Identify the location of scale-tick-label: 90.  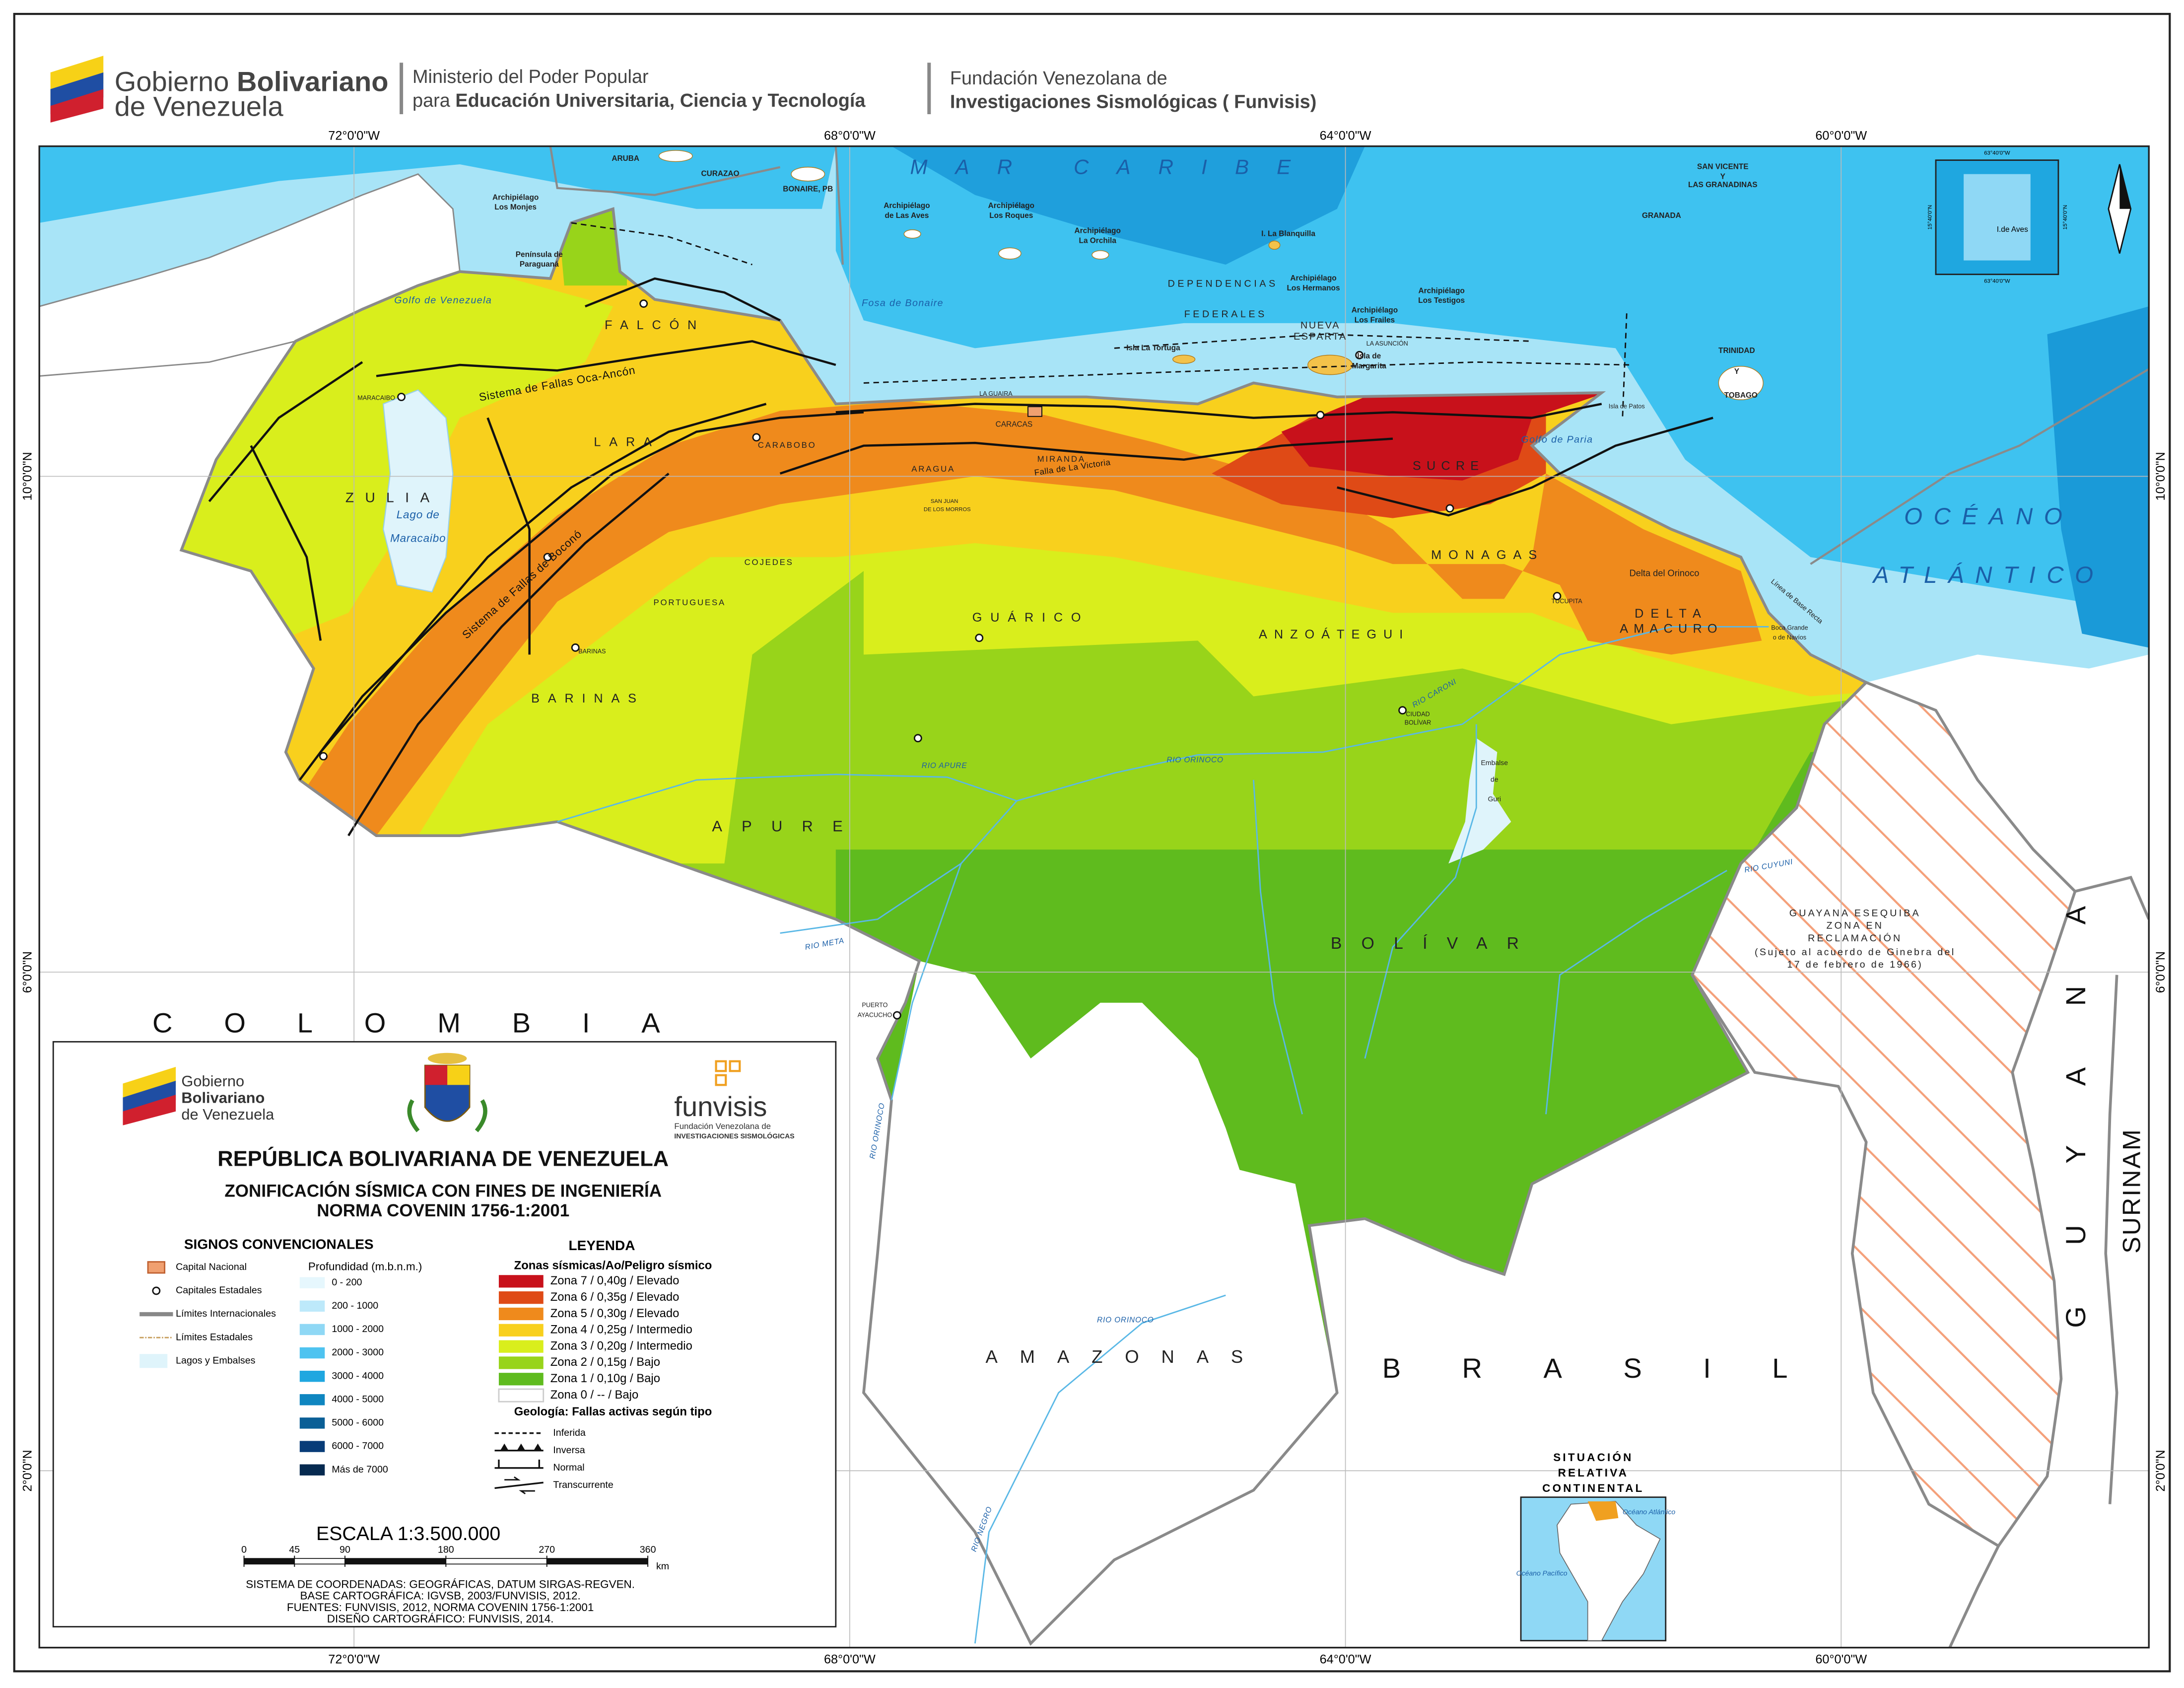
(345, 1549).